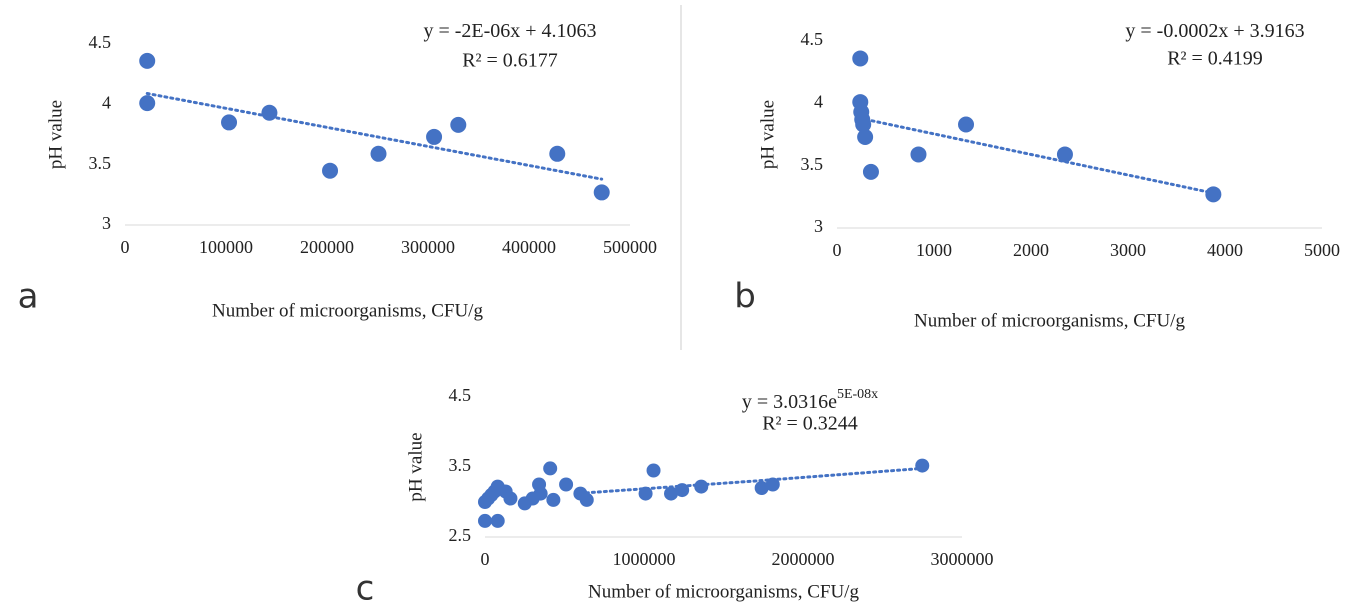 This screenshot has height=613, width=1363. I want to click on x-tick-label: 100000, so click(226, 247).